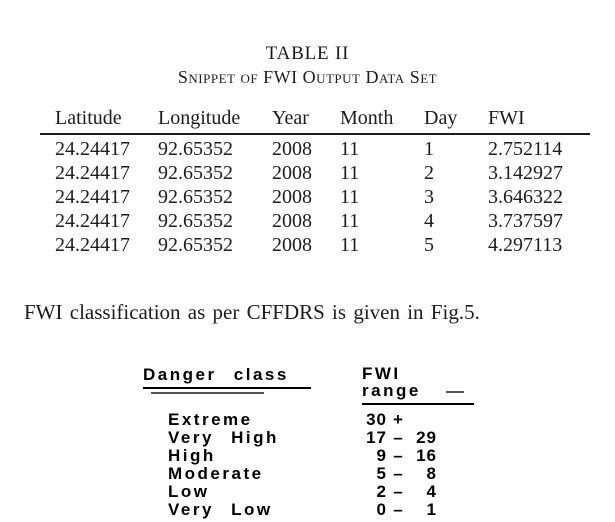  Describe the element at coordinates (306, 120) in the screenshot. I see `column-header-year: Year` at that location.